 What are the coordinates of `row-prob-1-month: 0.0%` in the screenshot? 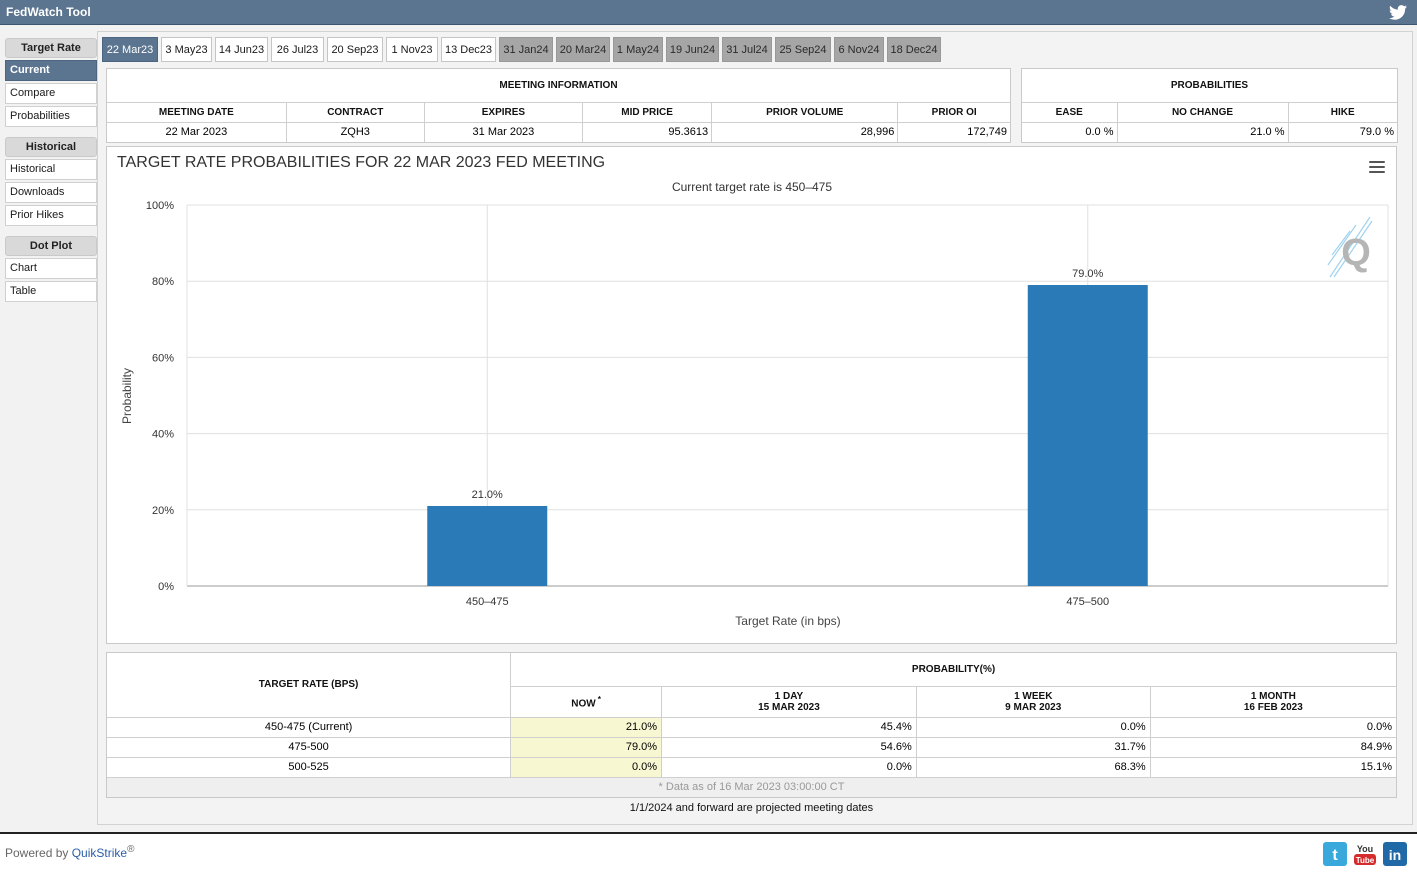 It's located at (1272, 727).